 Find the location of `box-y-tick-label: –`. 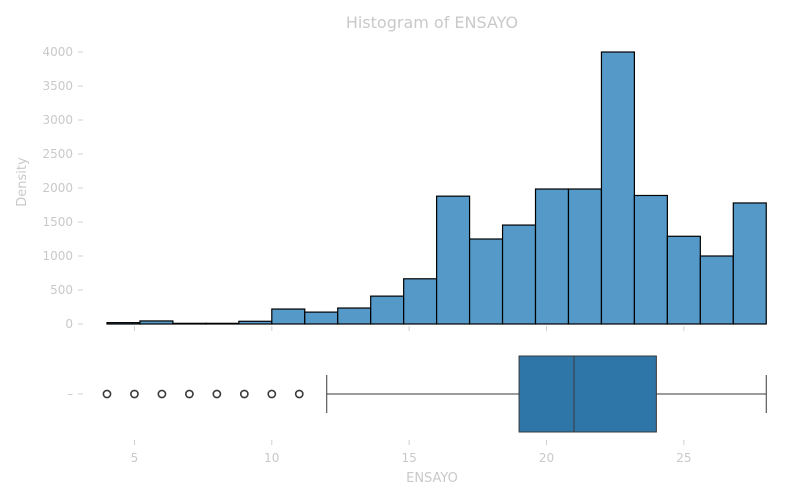

box-y-tick-label: – is located at coordinates (70, 394).